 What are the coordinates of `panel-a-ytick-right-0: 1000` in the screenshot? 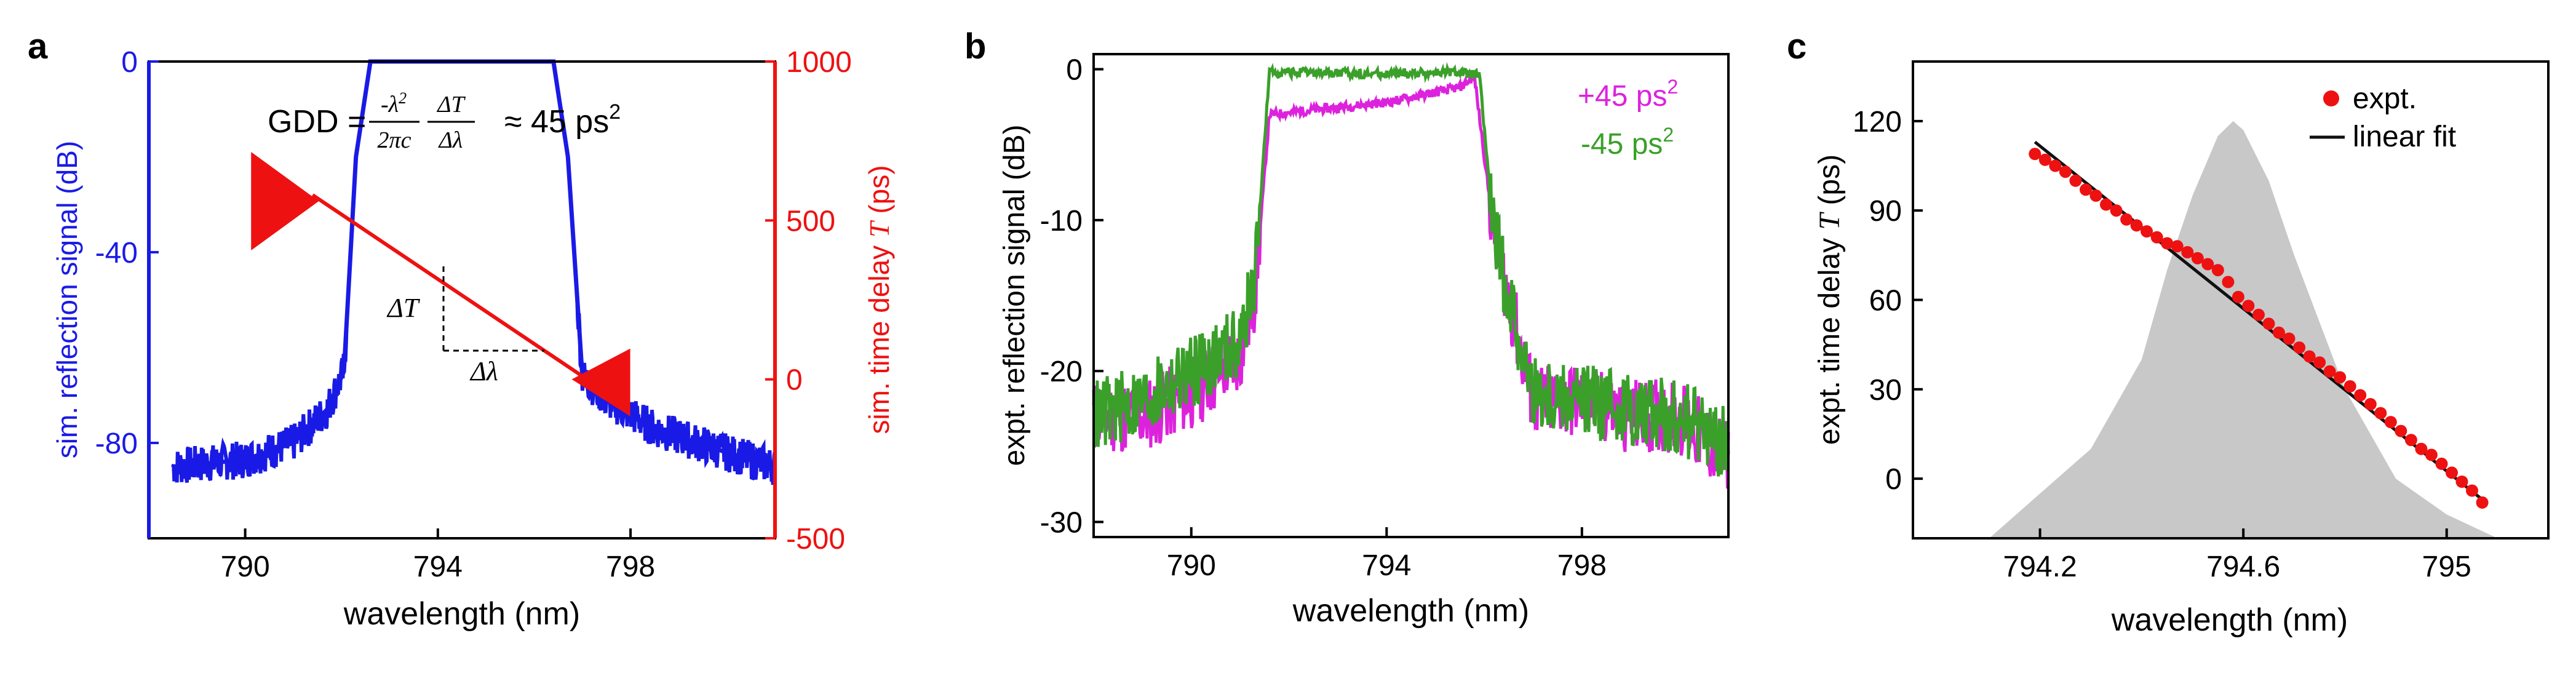 It's located at (819, 63).